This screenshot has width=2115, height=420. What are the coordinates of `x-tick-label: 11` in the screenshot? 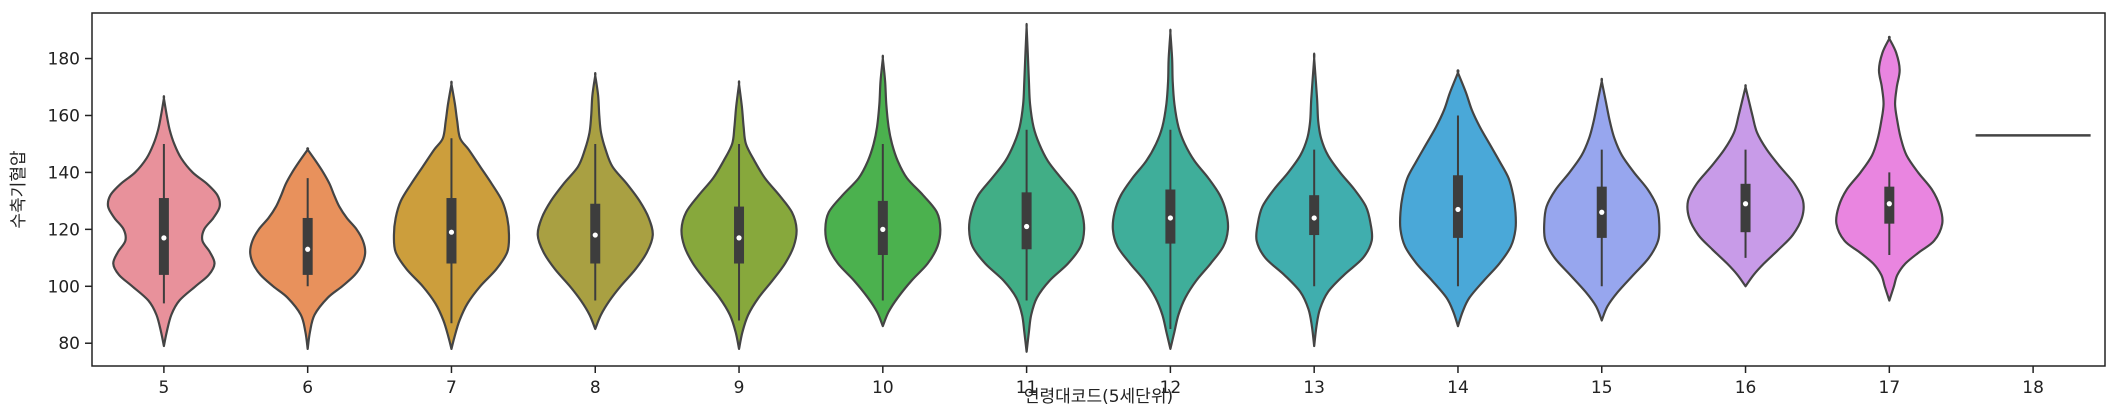 It's located at (1027, 388).